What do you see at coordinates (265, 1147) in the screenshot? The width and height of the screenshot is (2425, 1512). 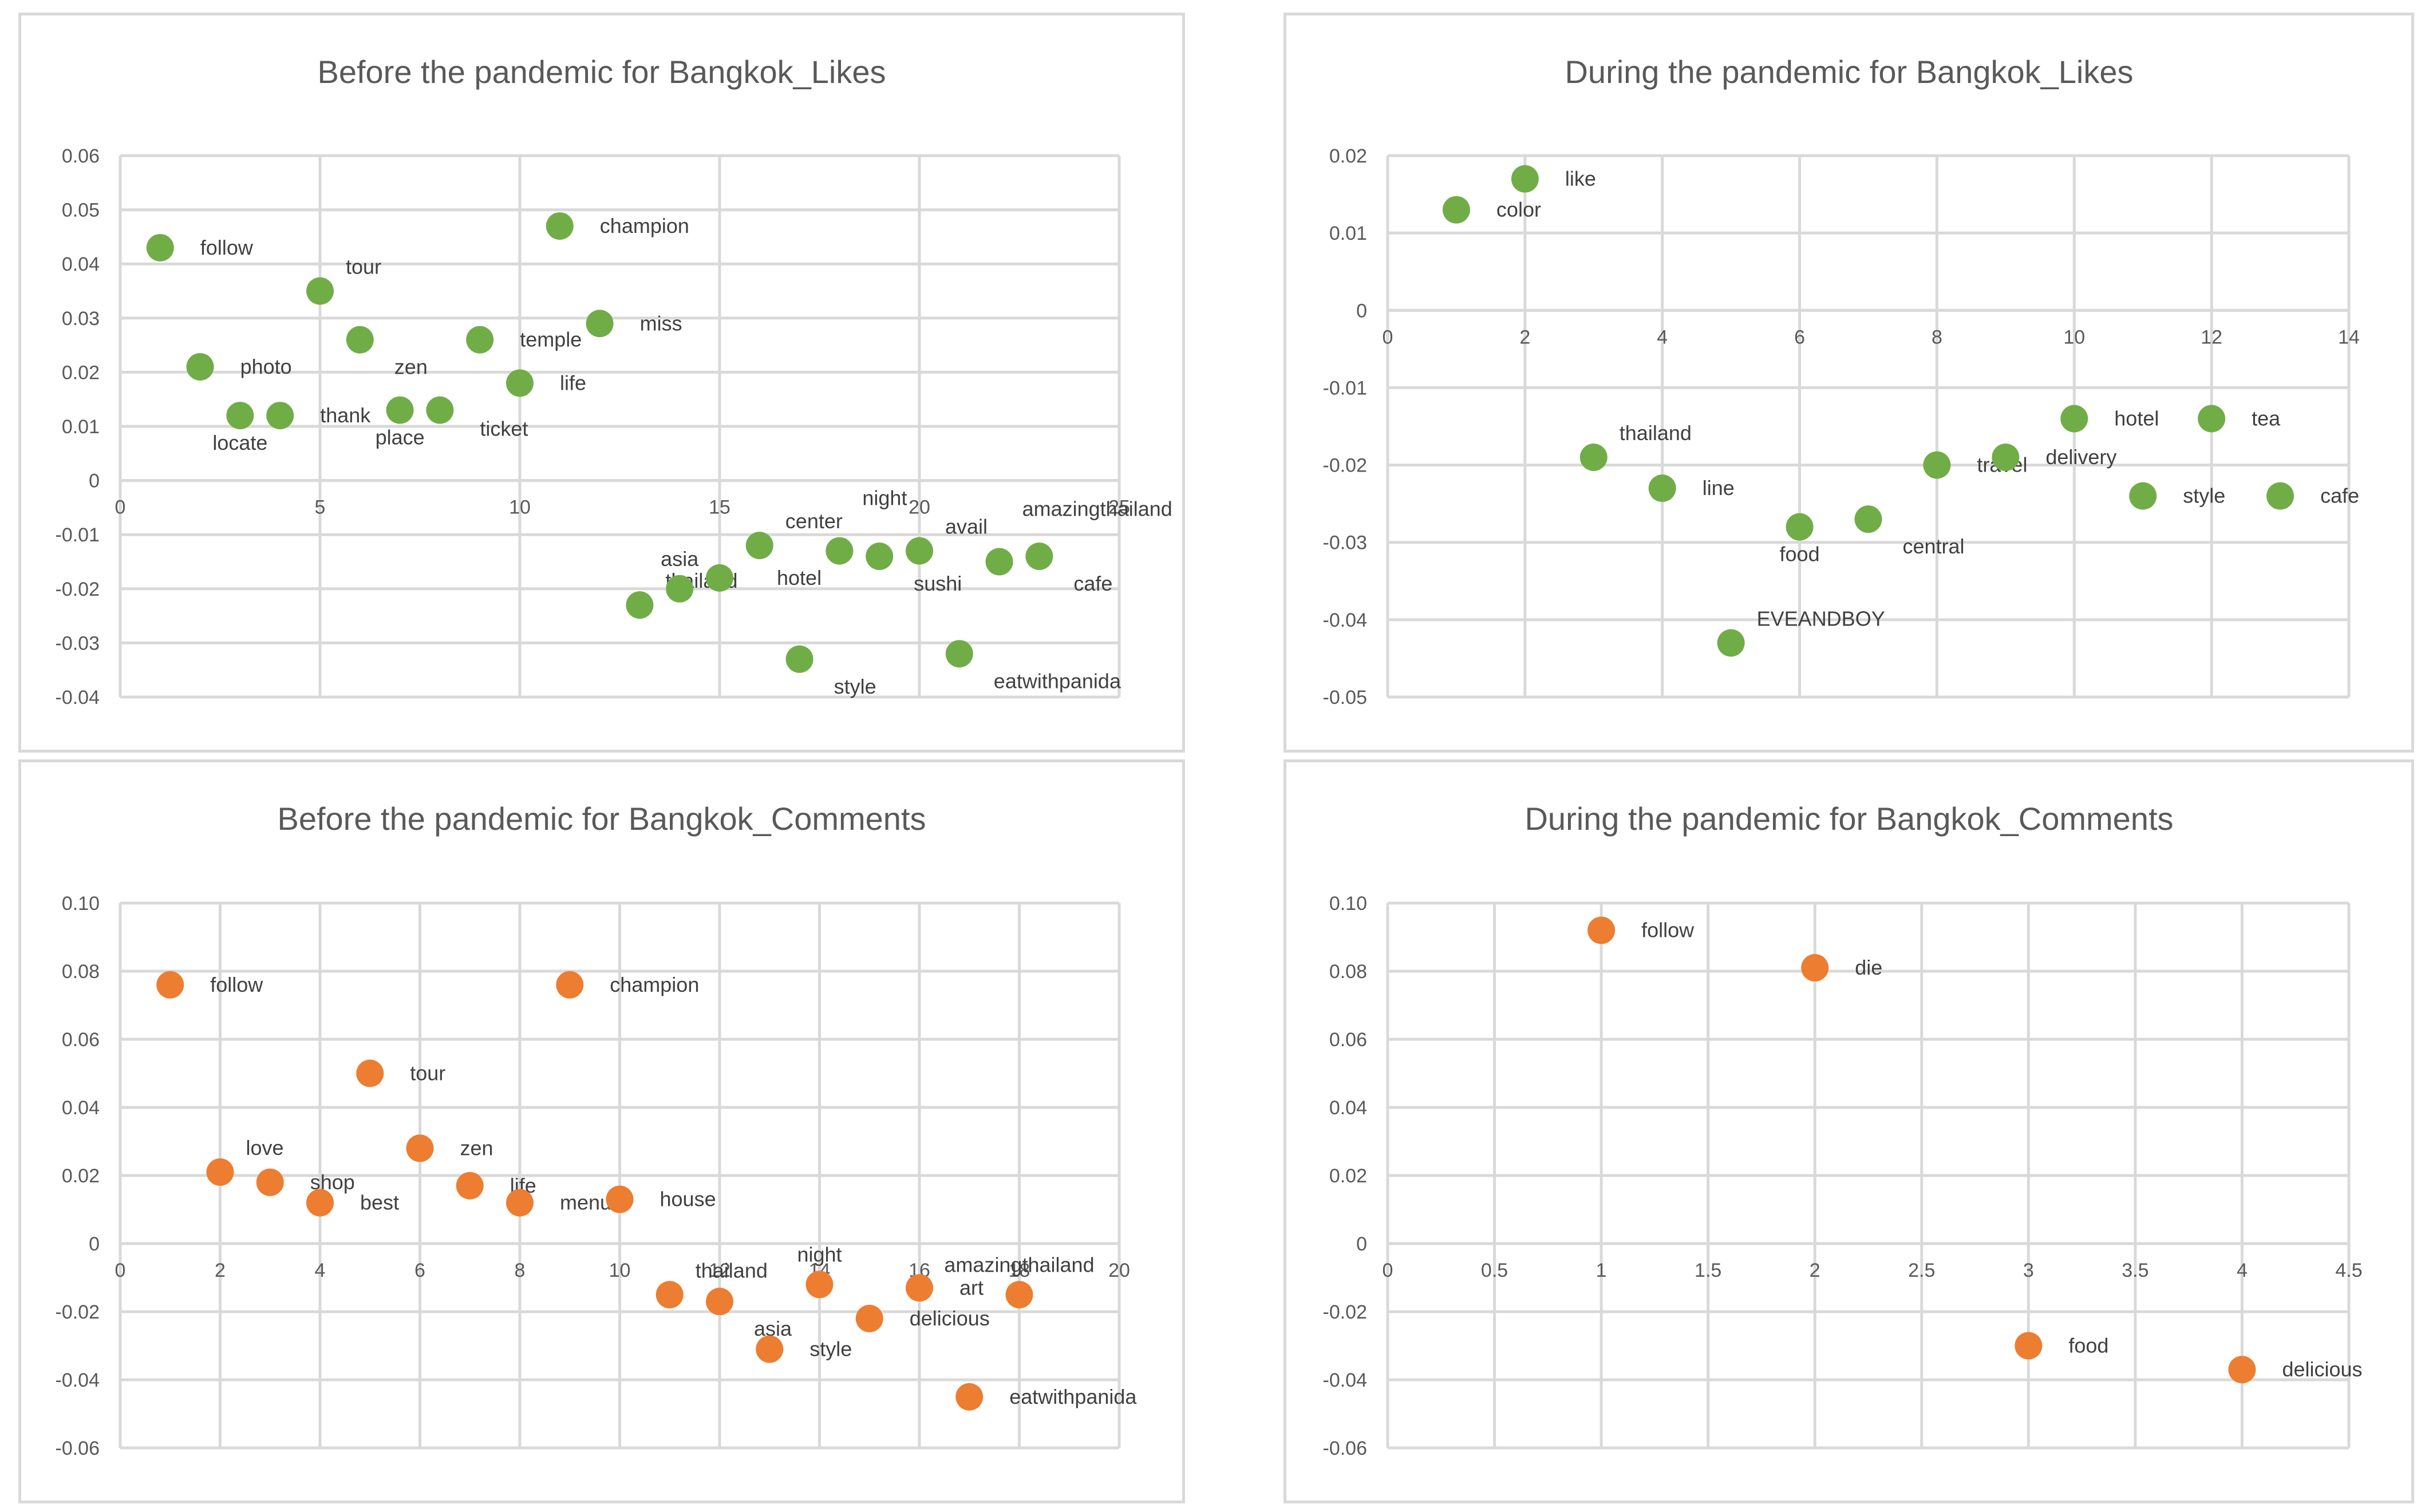 I see `data-label-love: love` at bounding box center [265, 1147].